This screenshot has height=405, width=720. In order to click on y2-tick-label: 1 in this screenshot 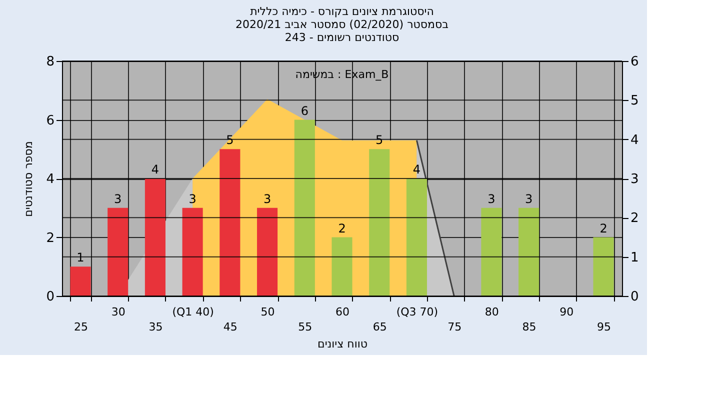, I will do `click(634, 258)`.